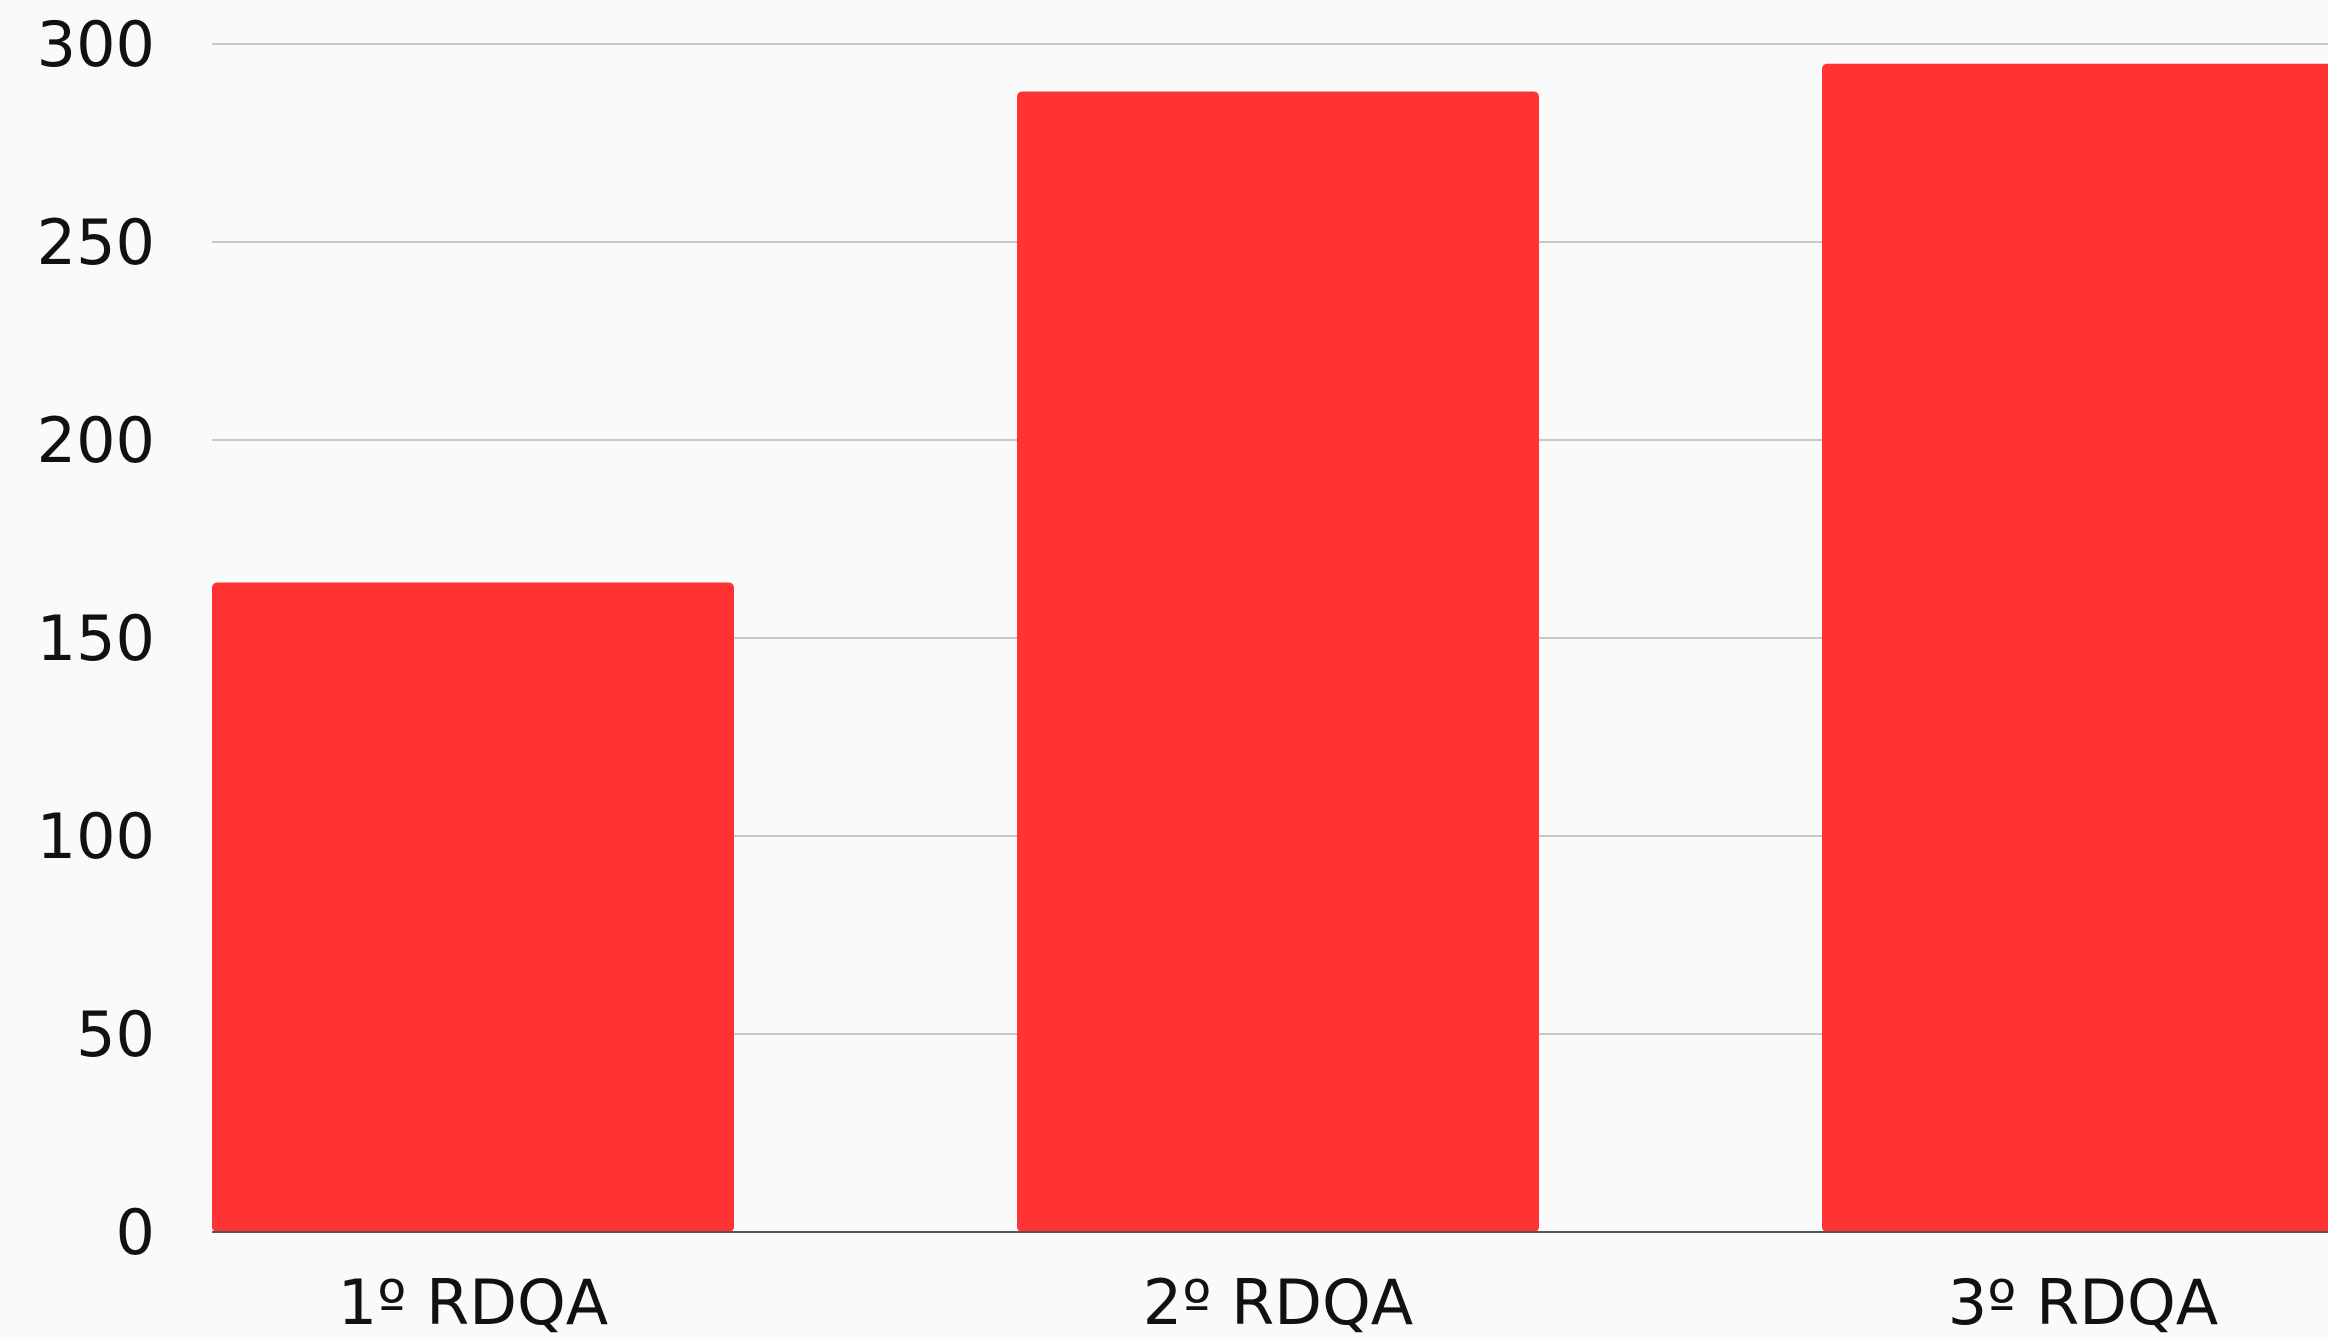 The height and width of the screenshot is (1339, 2328). What do you see at coordinates (96, 836) in the screenshot?
I see `y-tick-label: 100` at bounding box center [96, 836].